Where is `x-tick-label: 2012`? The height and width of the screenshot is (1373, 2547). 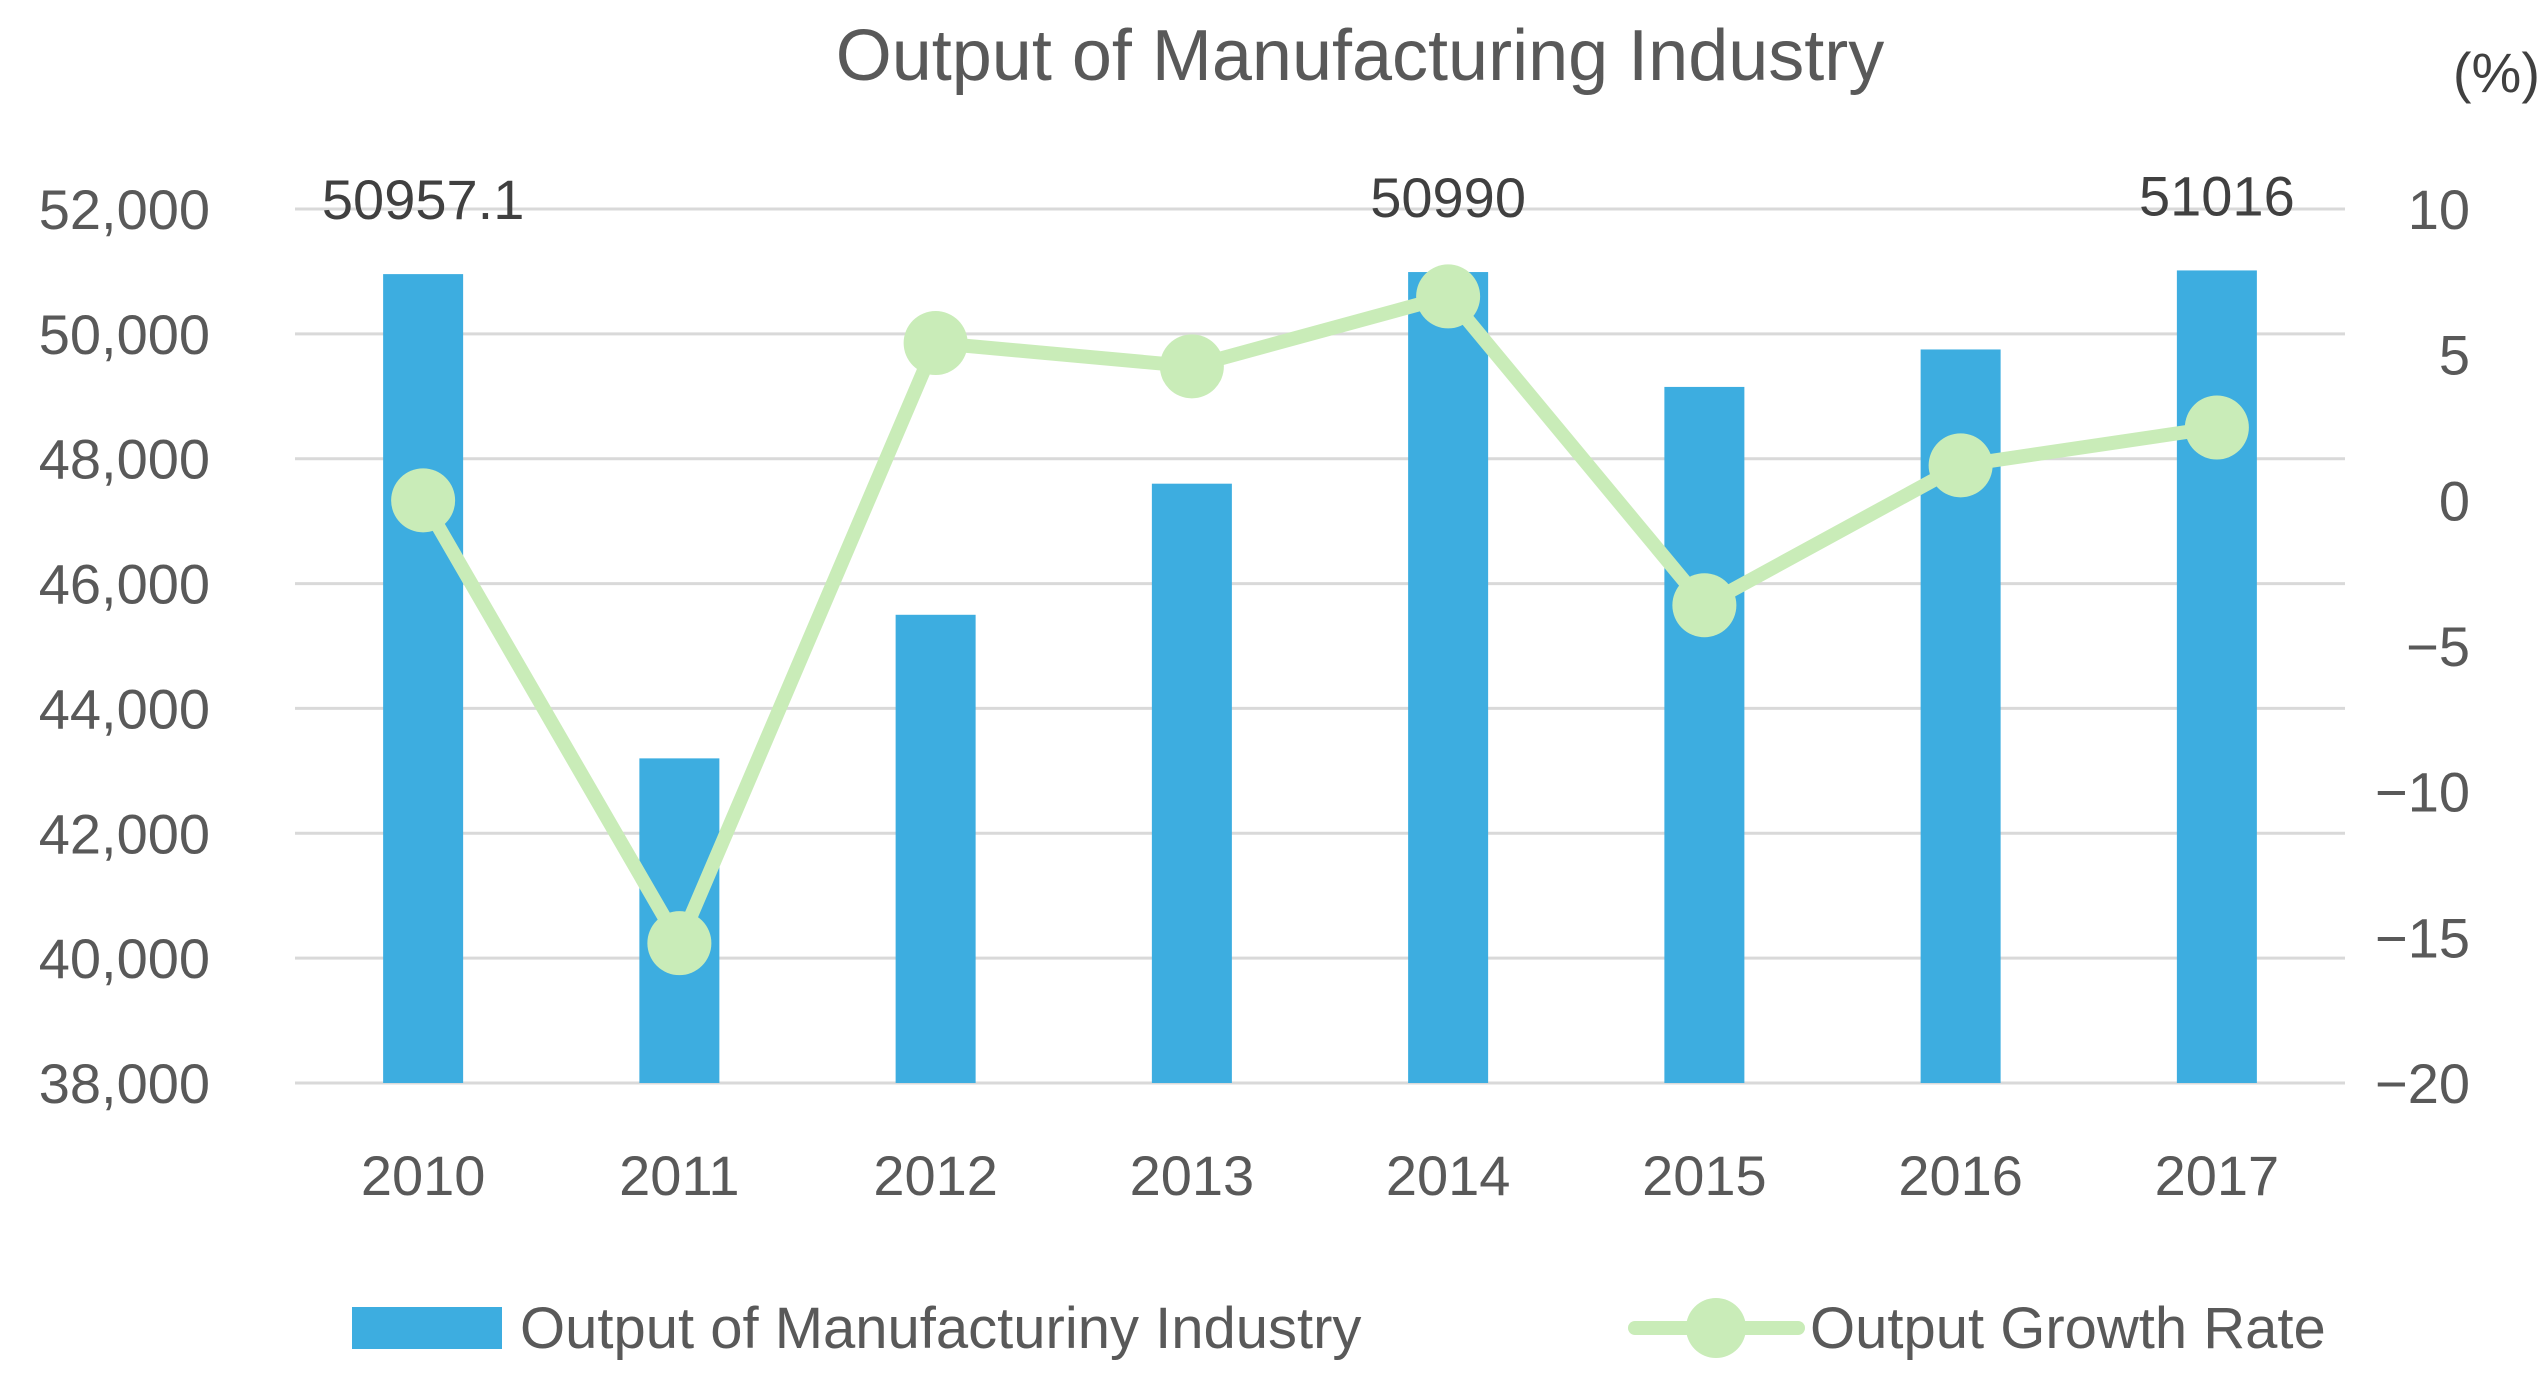 x-tick-label: 2012 is located at coordinates (935, 1175).